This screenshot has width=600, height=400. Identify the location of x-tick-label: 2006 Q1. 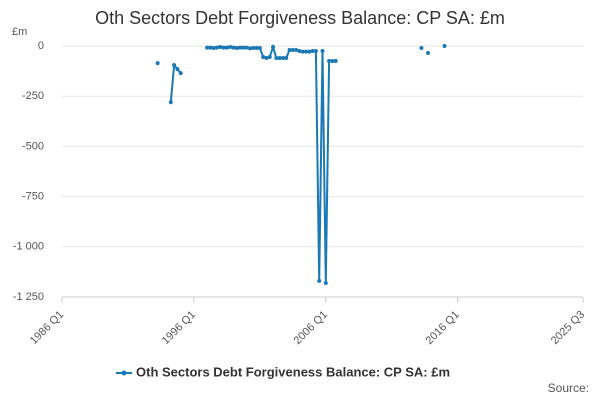
(311, 328).